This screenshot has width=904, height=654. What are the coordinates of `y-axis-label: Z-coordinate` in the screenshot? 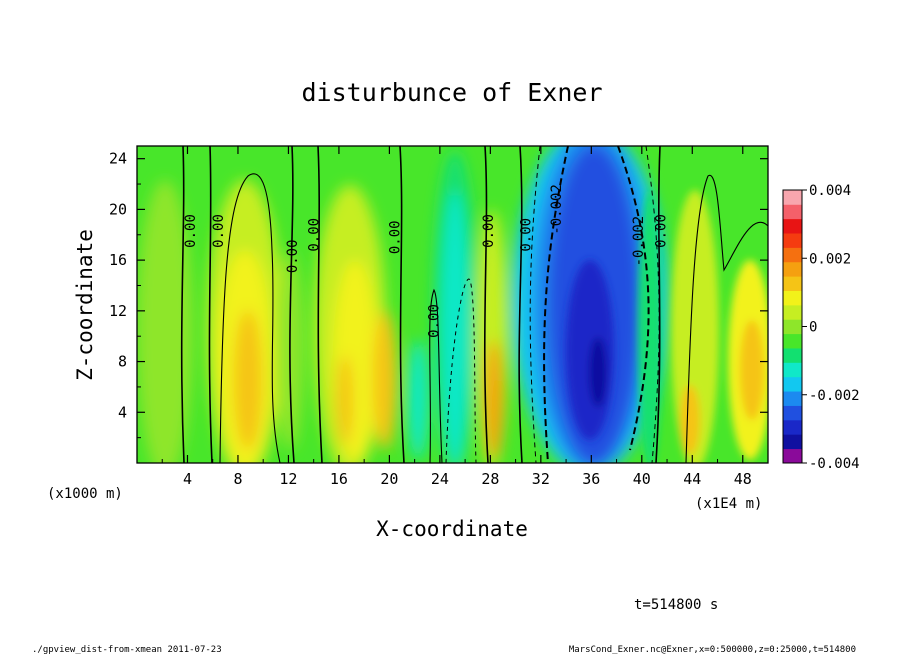 It's located at (85, 305).